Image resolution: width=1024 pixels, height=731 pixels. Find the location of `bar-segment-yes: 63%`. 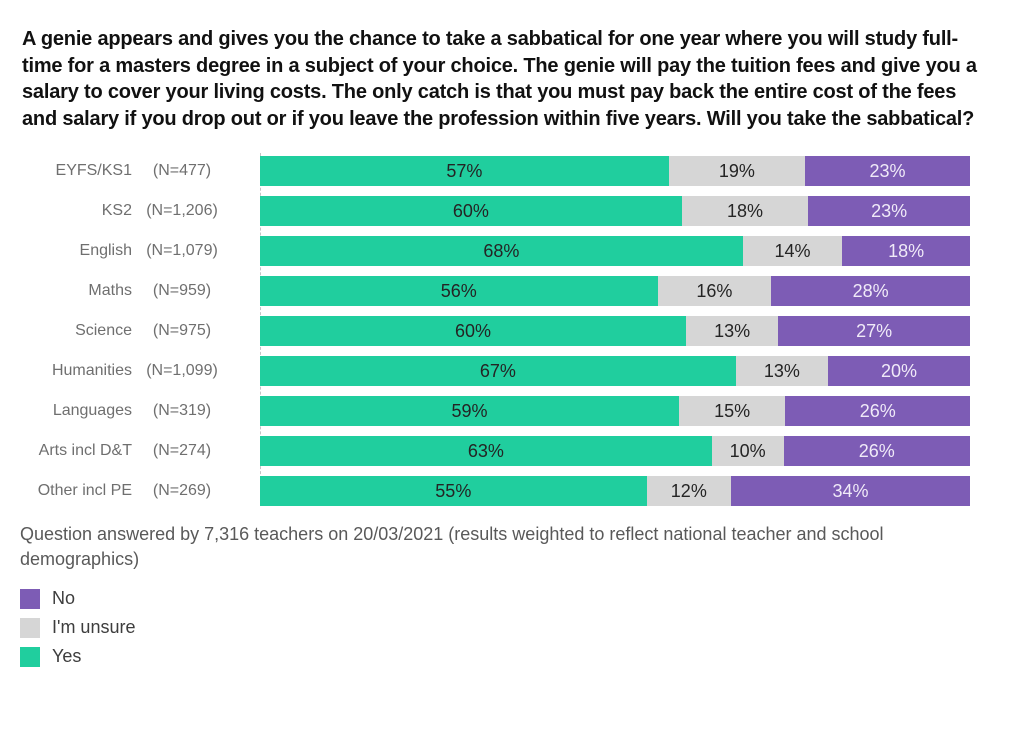

bar-segment-yes: 63% is located at coordinates (486, 451).